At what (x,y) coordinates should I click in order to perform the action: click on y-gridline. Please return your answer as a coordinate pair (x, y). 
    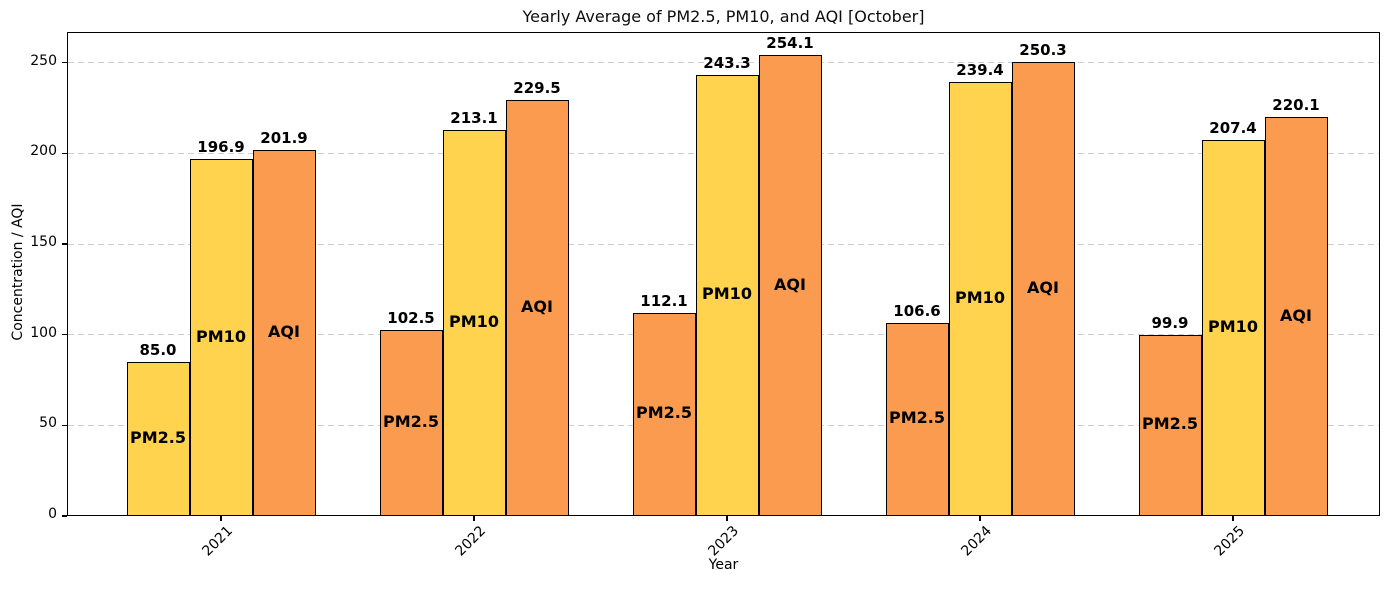
    Looking at the image, I should click on (723, 63).